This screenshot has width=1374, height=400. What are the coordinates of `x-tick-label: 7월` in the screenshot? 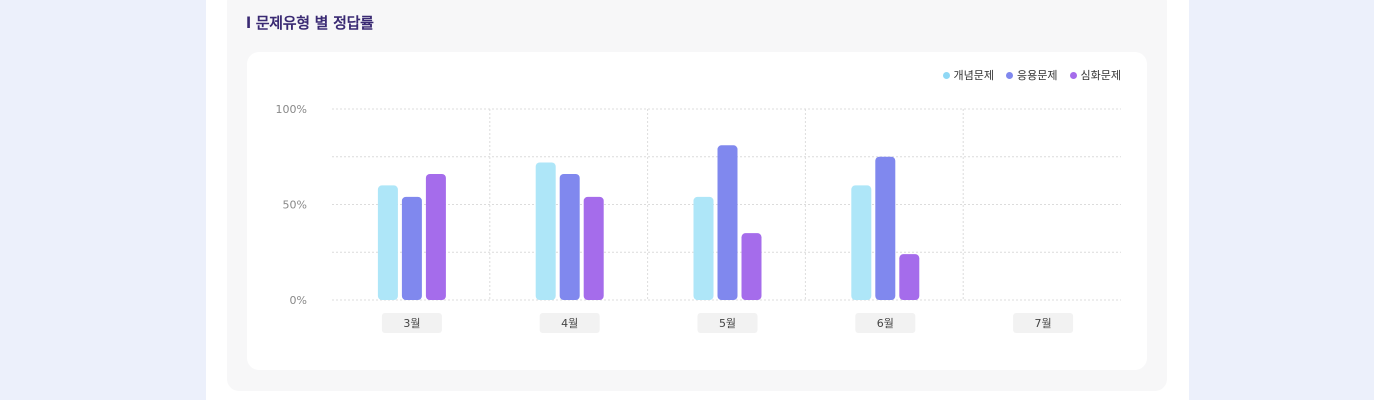 It's located at (1043, 323).